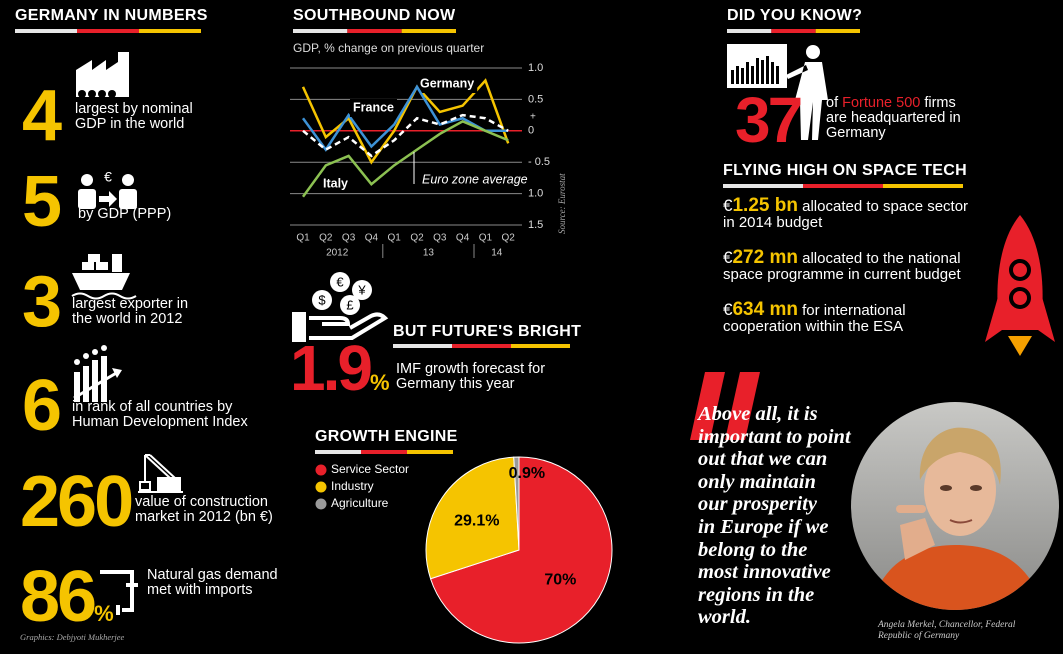  What do you see at coordinates (763, 526) in the screenshot?
I see `quote-line: in Europe if we` at bounding box center [763, 526].